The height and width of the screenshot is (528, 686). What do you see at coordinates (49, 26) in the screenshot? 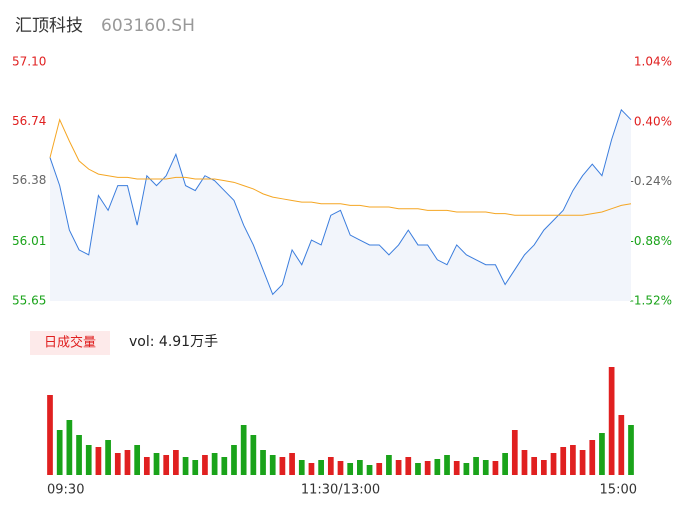
I see `stock-name: 汇顶科技` at bounding box center [49, 26].